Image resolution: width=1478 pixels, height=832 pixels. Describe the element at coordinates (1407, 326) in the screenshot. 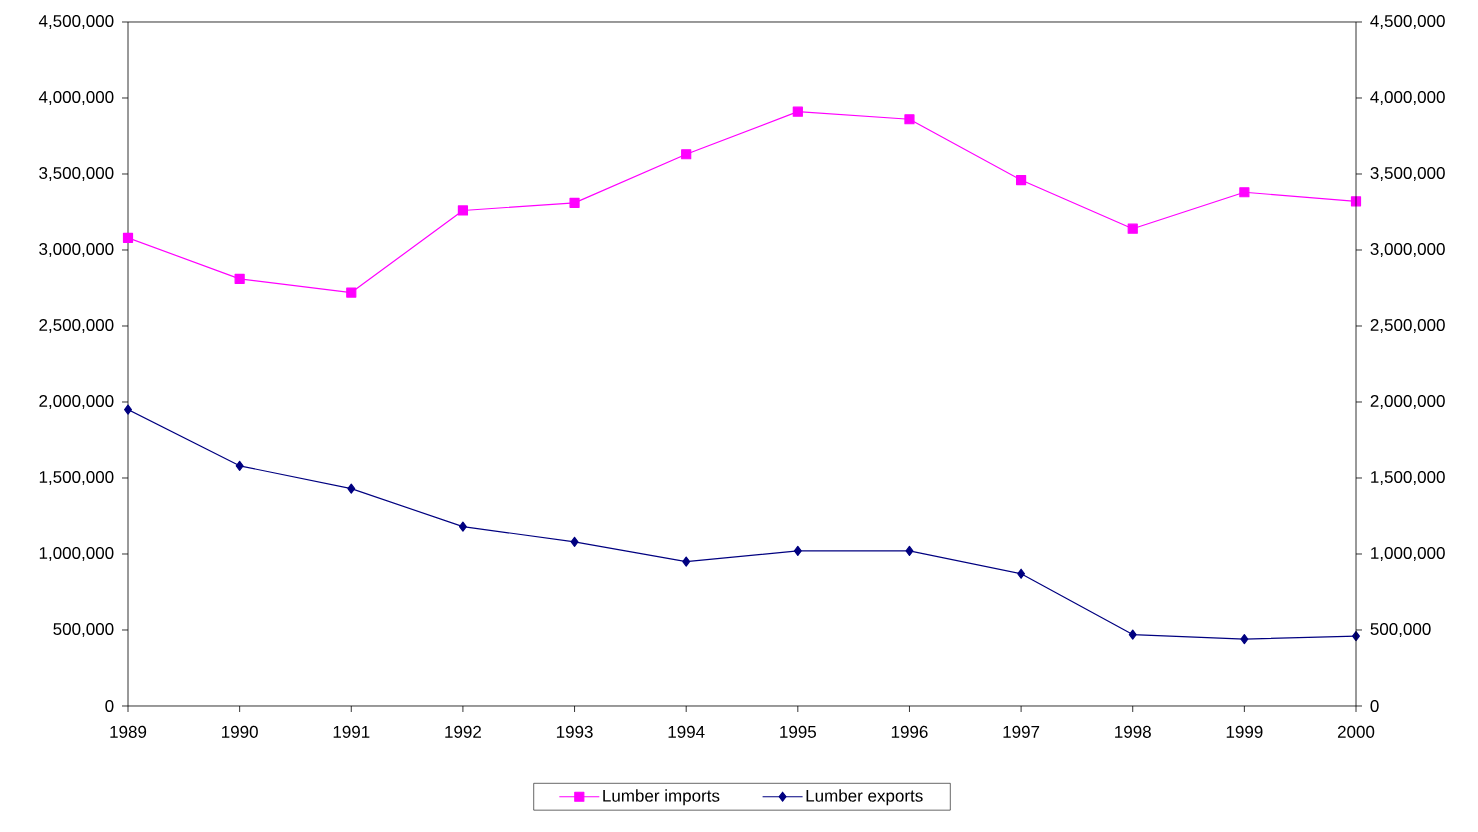

I see `y-tick-label: 2,500,000` at that location.